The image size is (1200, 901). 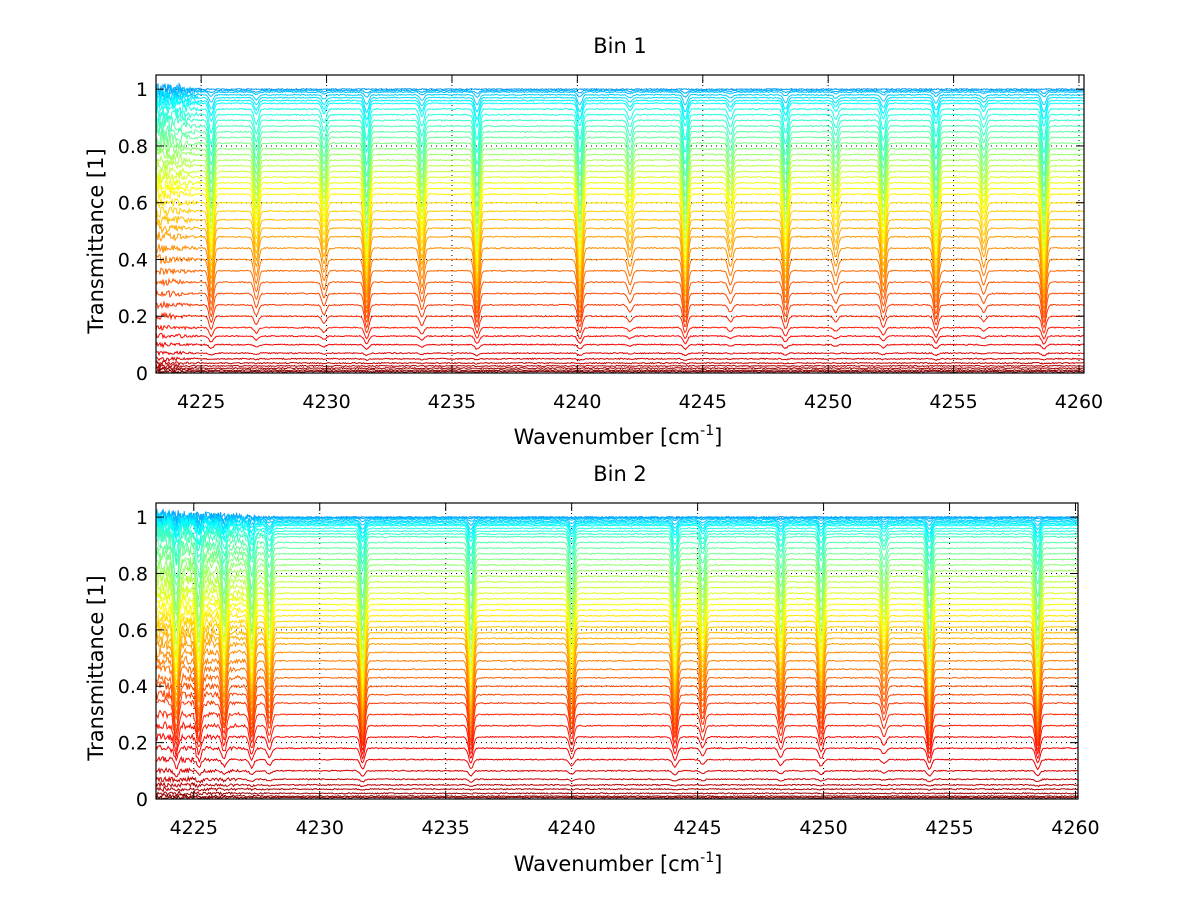 What do you see at coordinates (697, 828) in the screenshot?
I see `x-tick-label: 4245` at bounding box center [697, 828].